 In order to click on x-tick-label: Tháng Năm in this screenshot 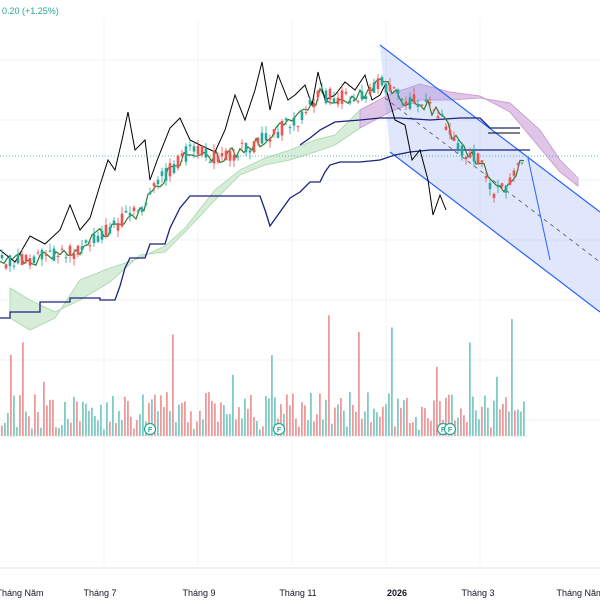, I will do `click(22, 593)`.